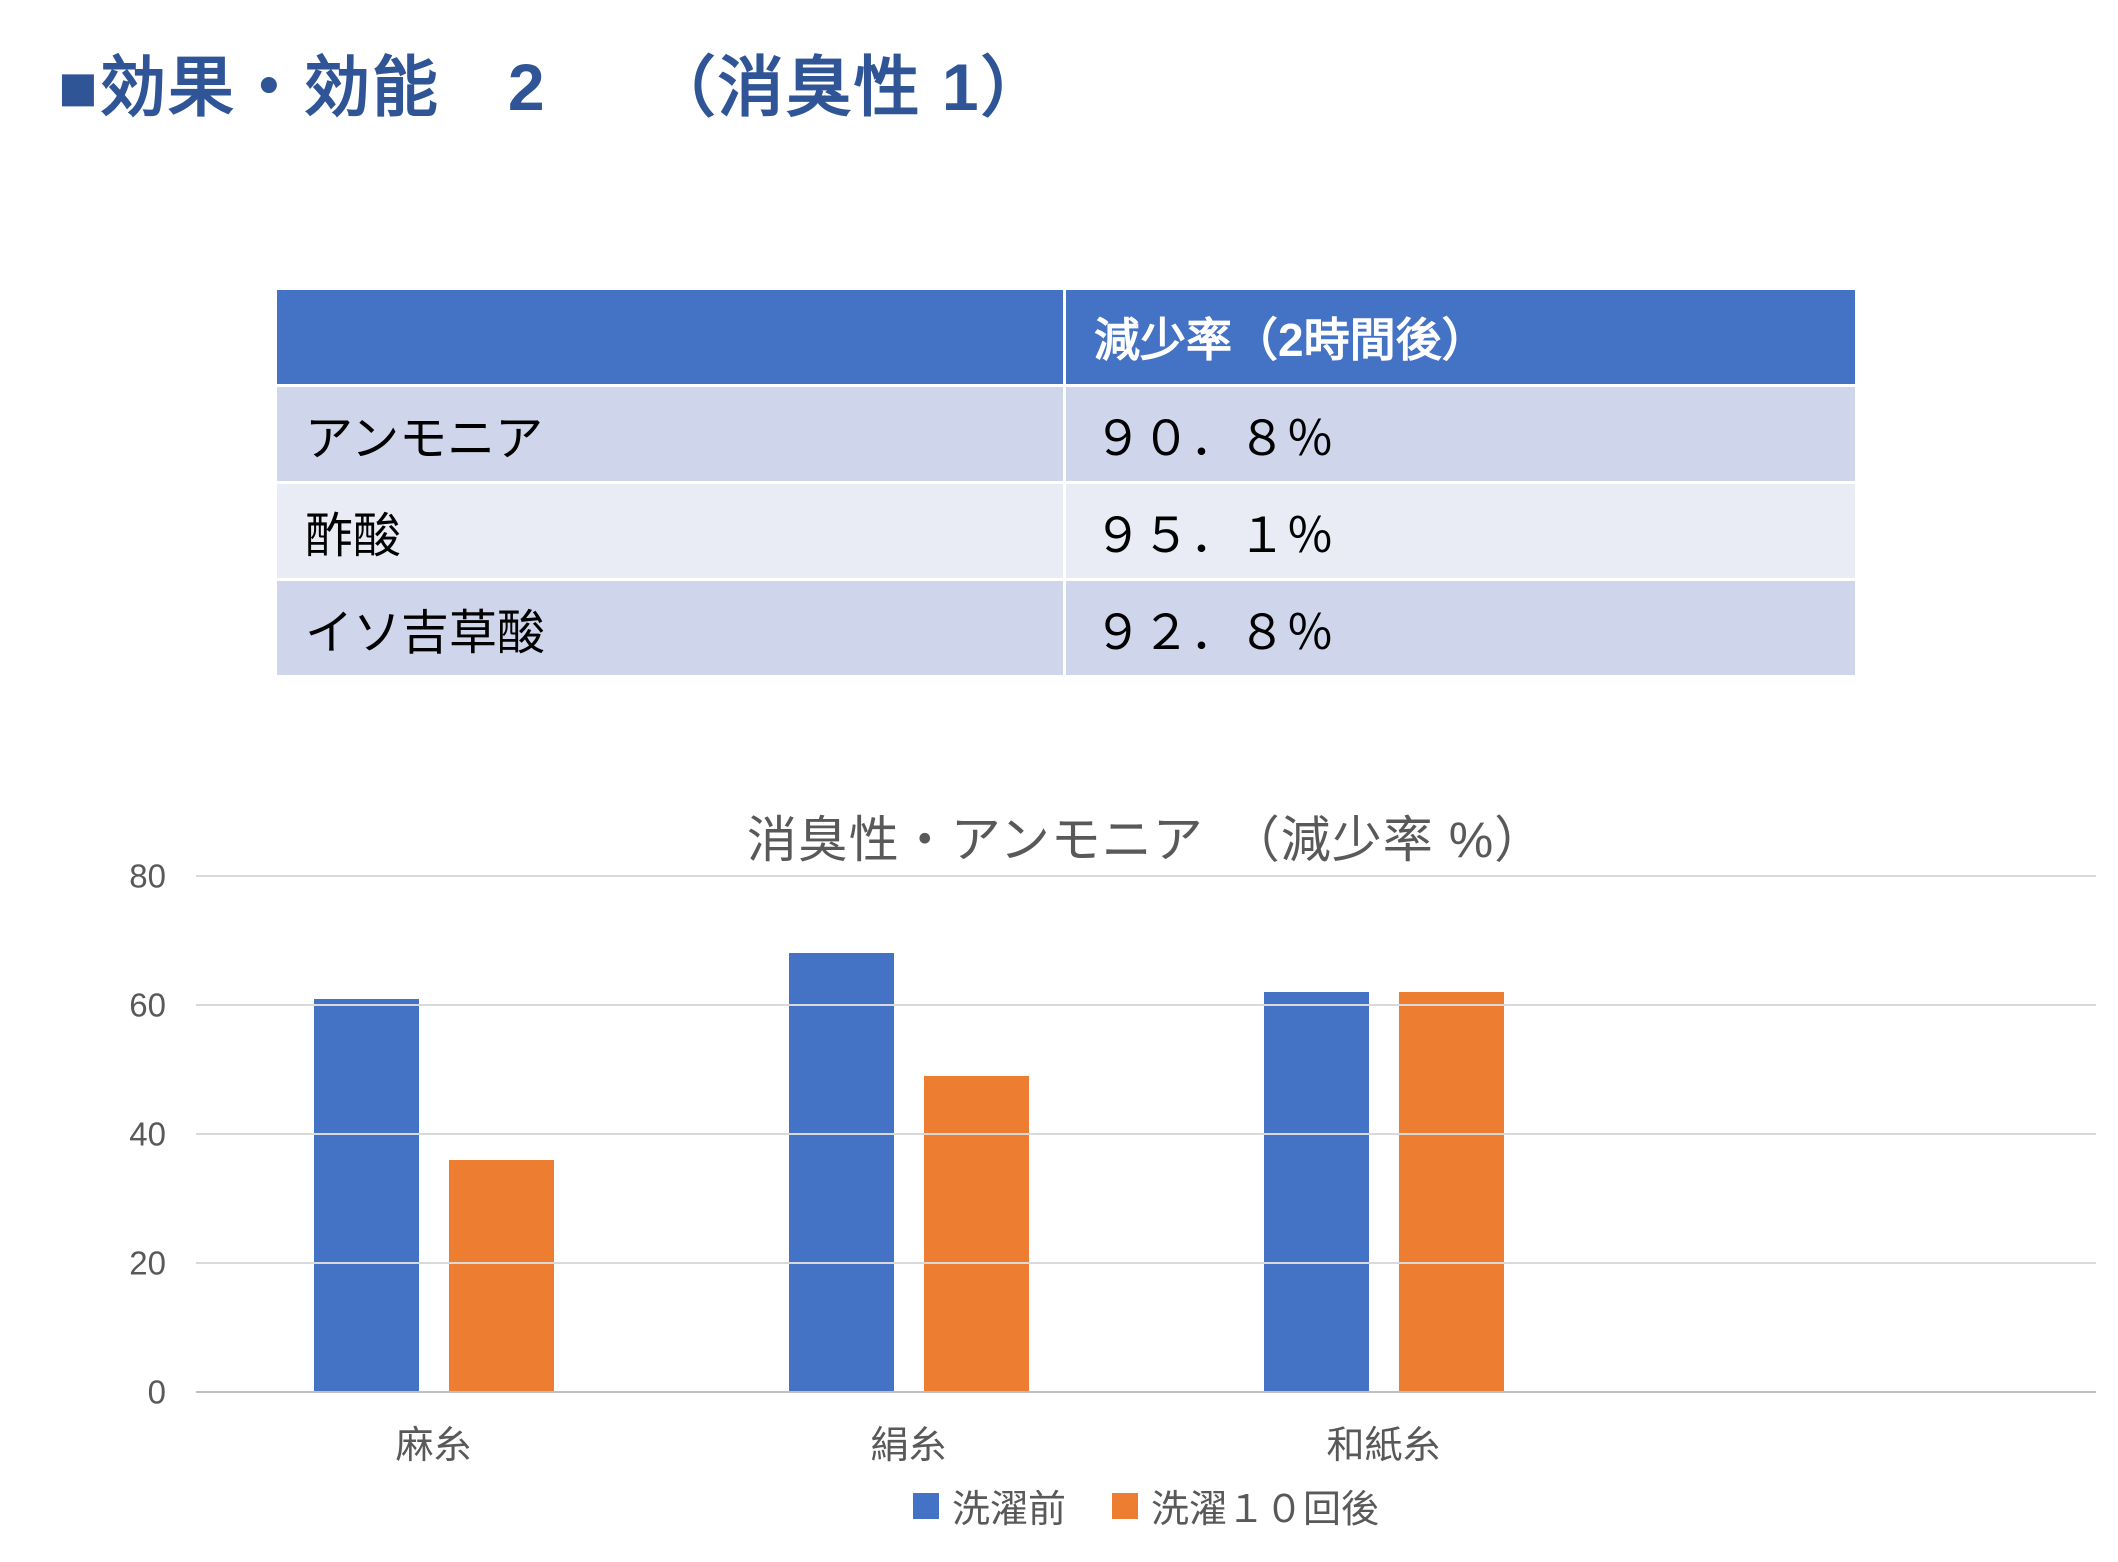  What do you see at coordinates (670, 337) in the screenshot?
I see `table-header-blank-cell` at bounding box center [670, 337].